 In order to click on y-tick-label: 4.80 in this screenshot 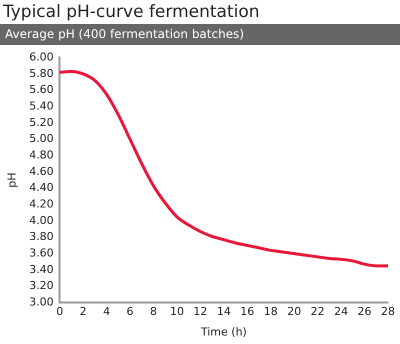, I will do `click(41, 155)`.